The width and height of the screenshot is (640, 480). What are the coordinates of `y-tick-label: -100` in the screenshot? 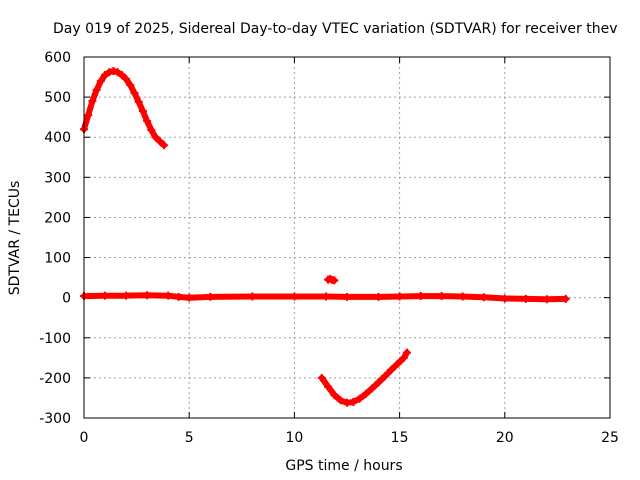 It's located at (55, 339).